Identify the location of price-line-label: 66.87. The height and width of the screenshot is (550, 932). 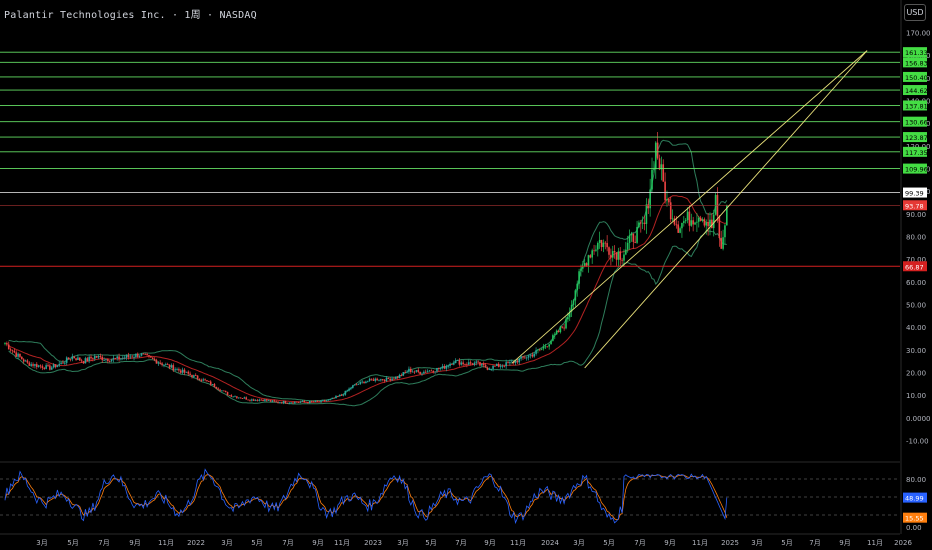
(914, 267).